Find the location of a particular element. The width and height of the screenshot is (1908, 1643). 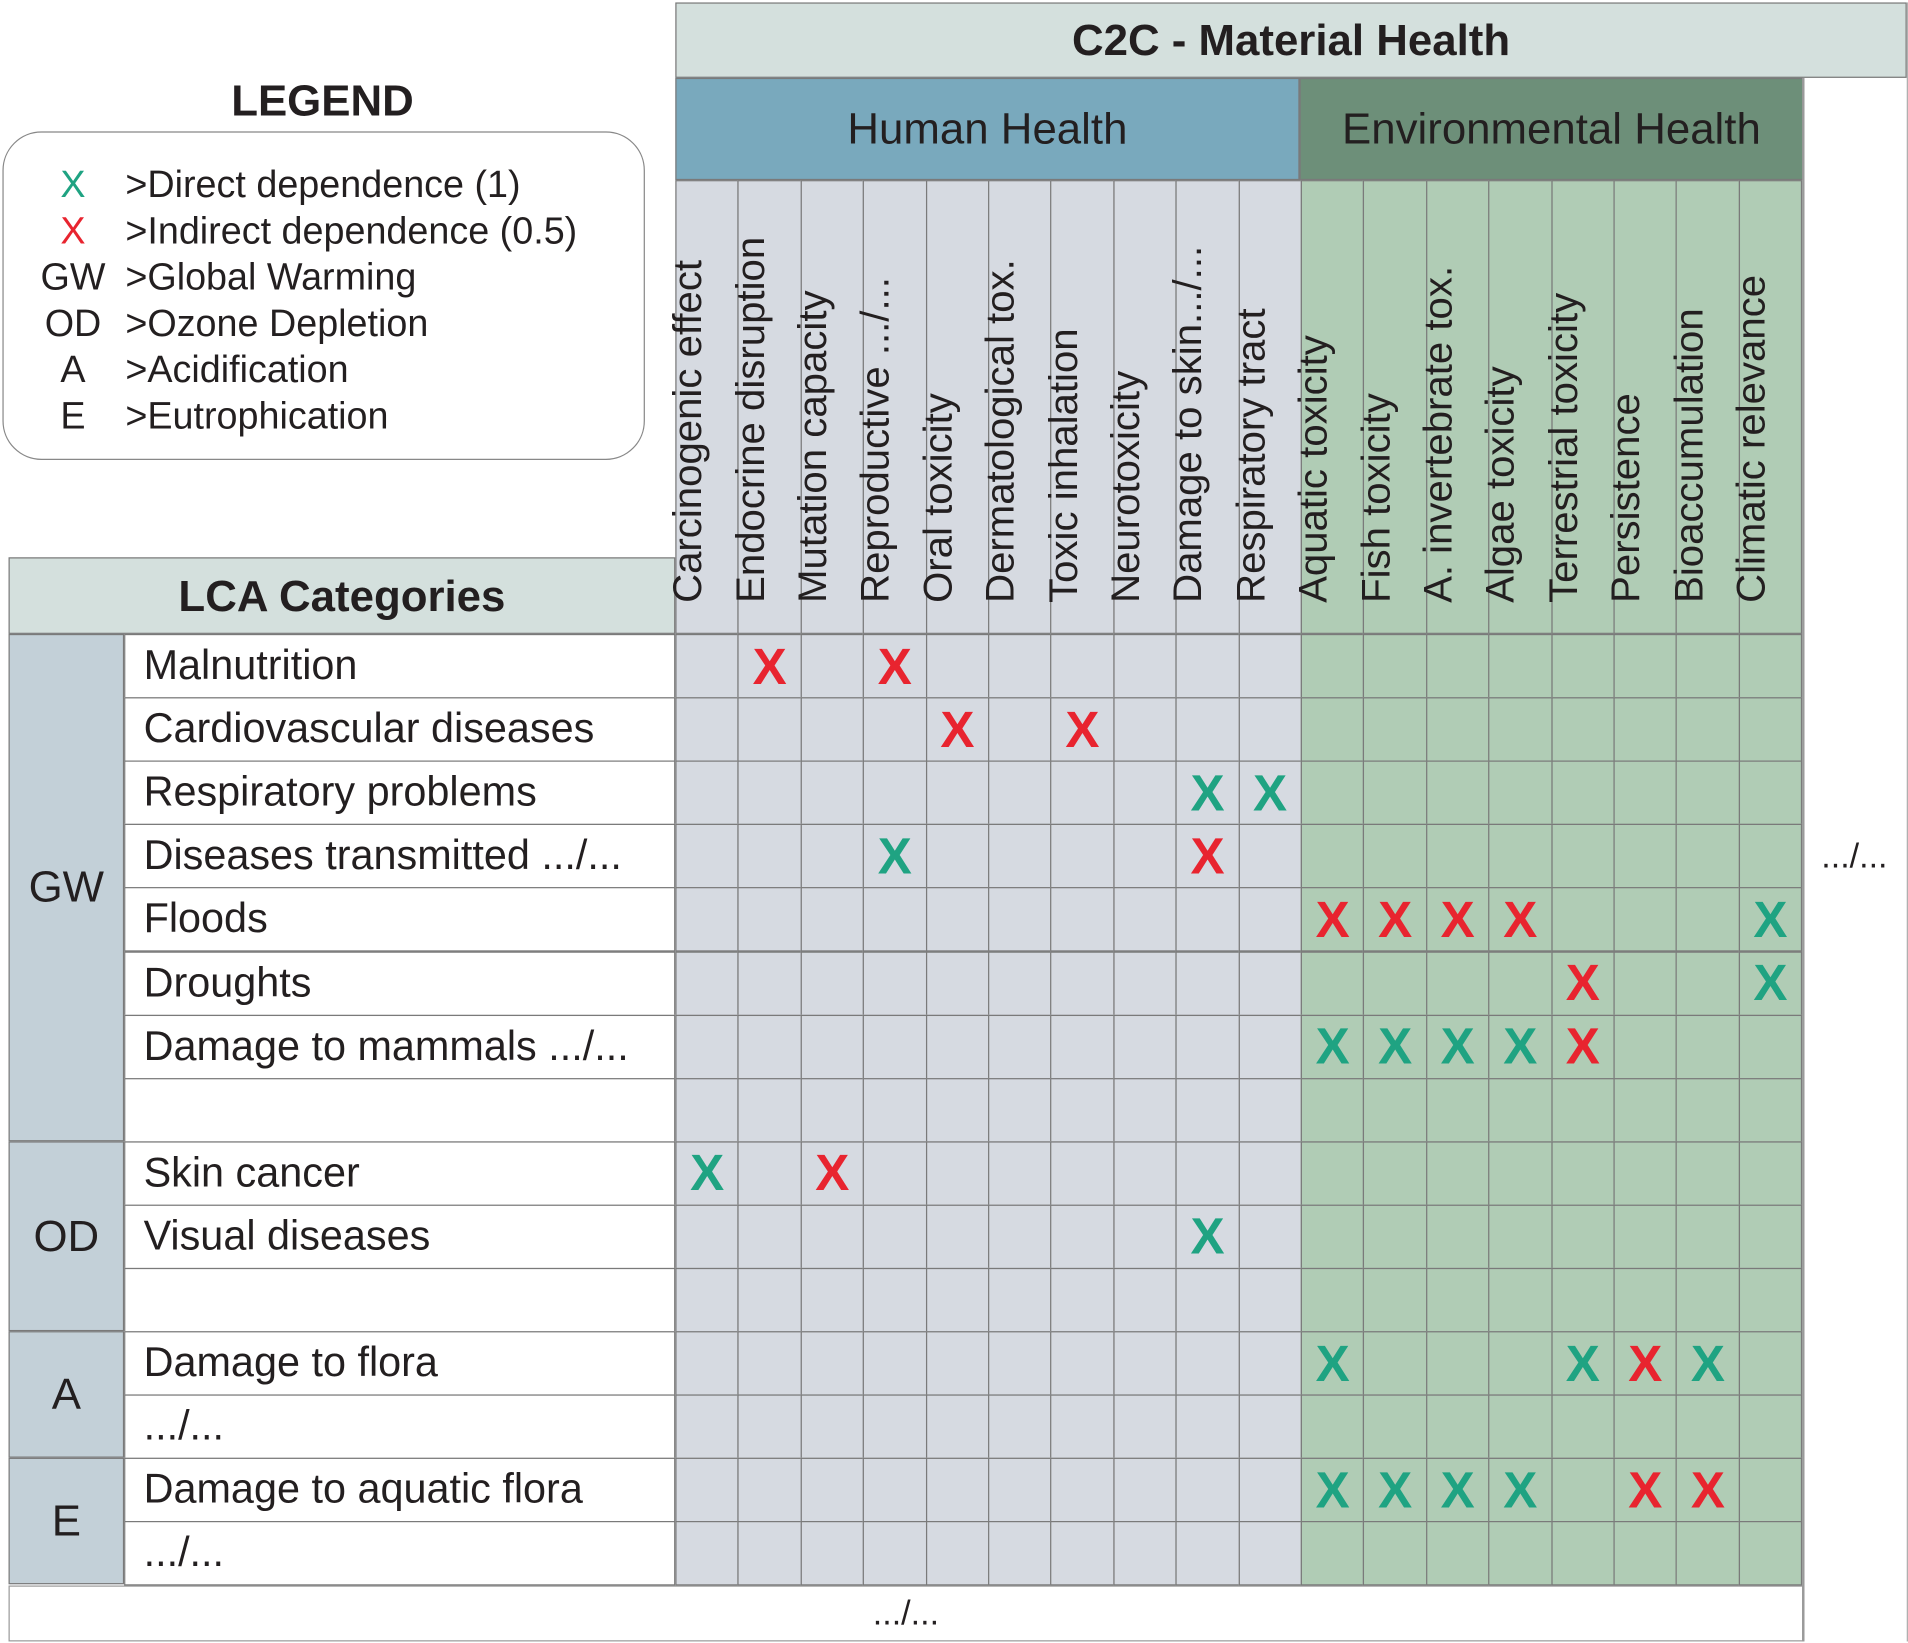

column-header: Carcinogenic effect is located at coordinates (702, 407).